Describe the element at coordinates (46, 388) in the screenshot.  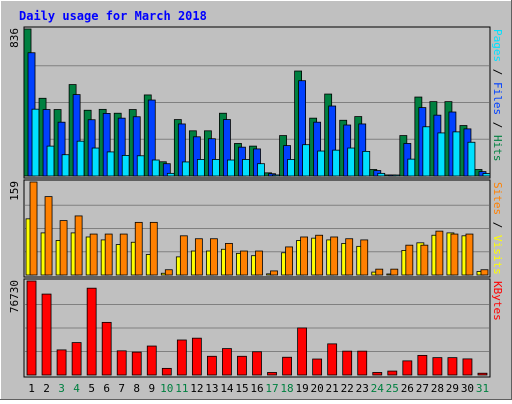
I see `day-label-2: 2` at that location.